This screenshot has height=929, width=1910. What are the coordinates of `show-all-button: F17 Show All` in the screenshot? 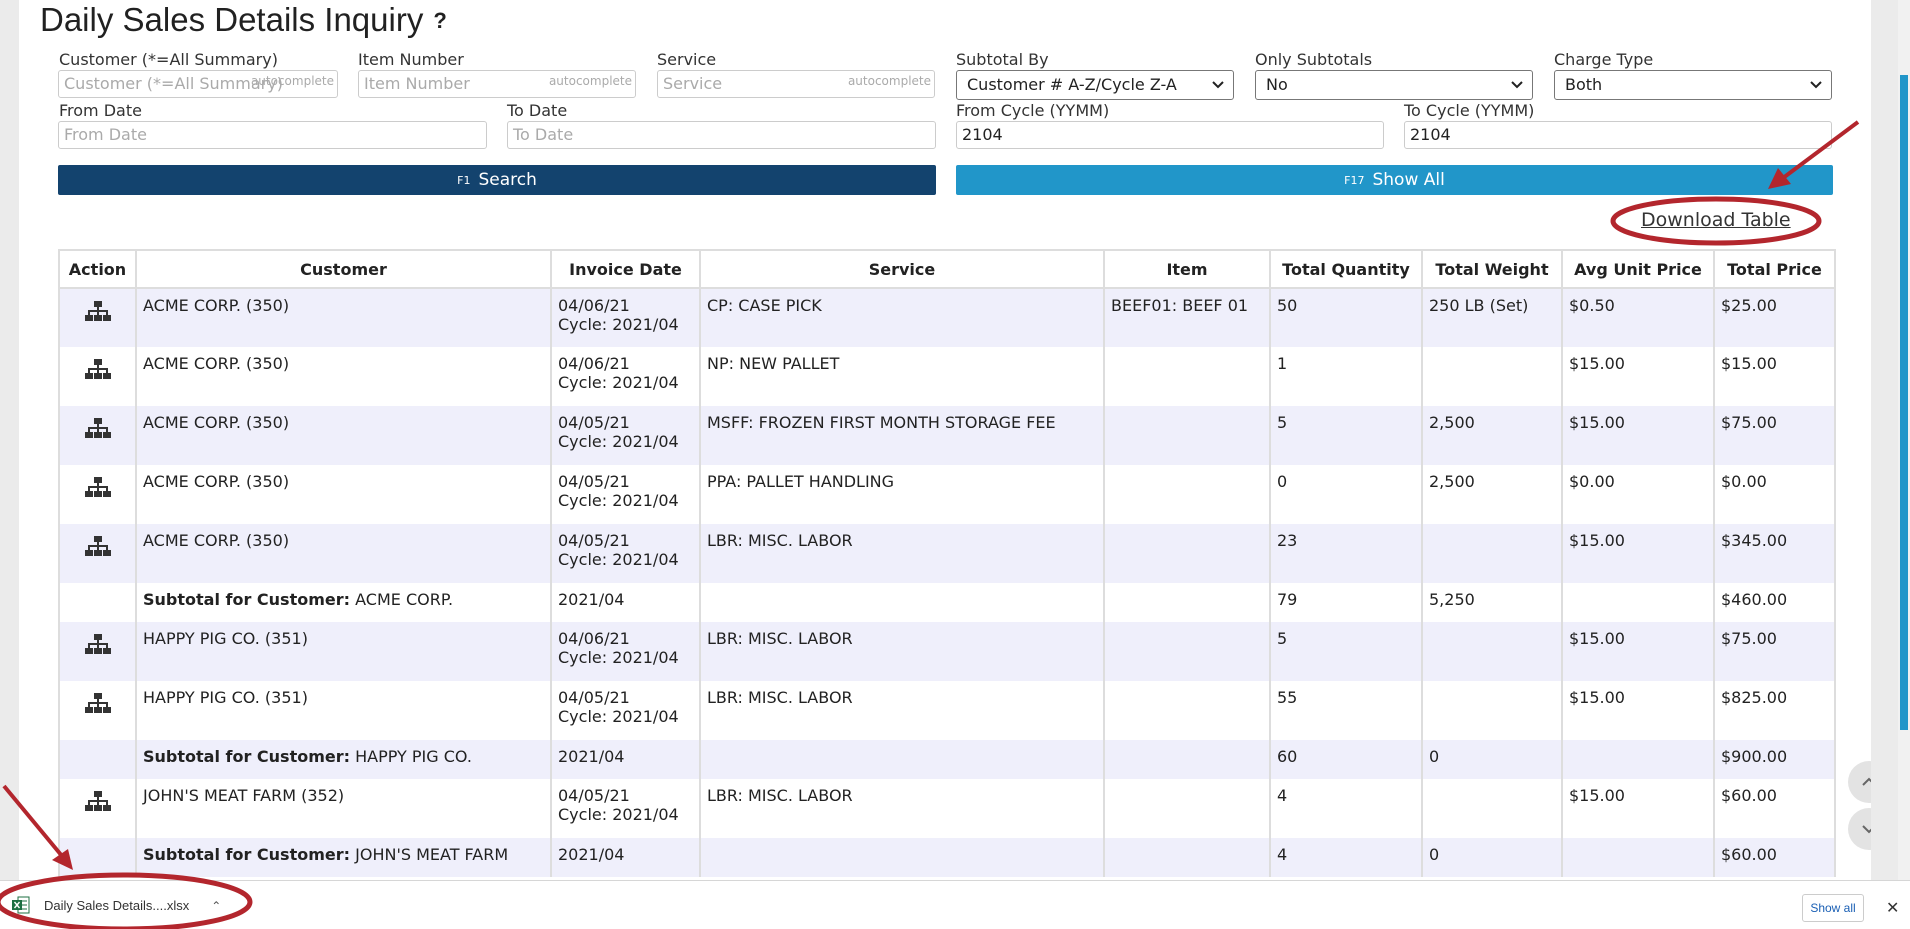 It's located at (1394, 180).